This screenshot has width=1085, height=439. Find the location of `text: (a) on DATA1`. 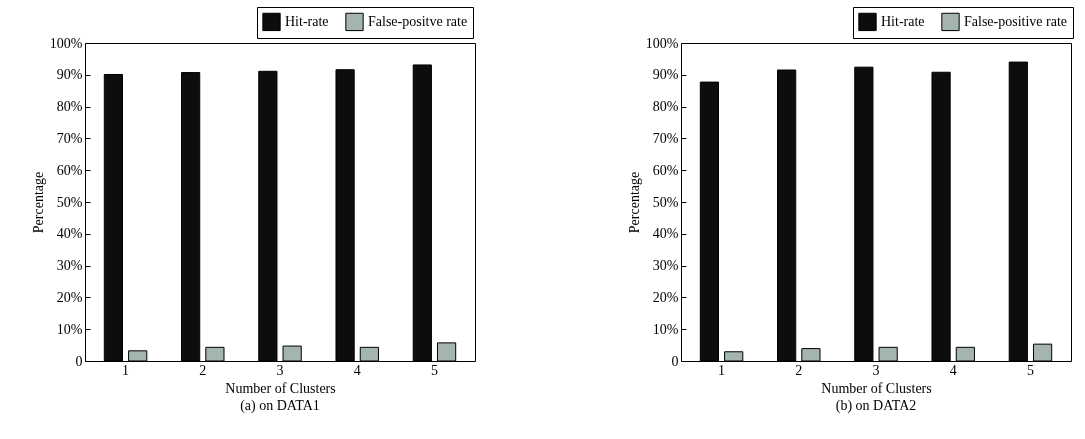

text: (a) on DATA1 is located at coordinates (280, 406).